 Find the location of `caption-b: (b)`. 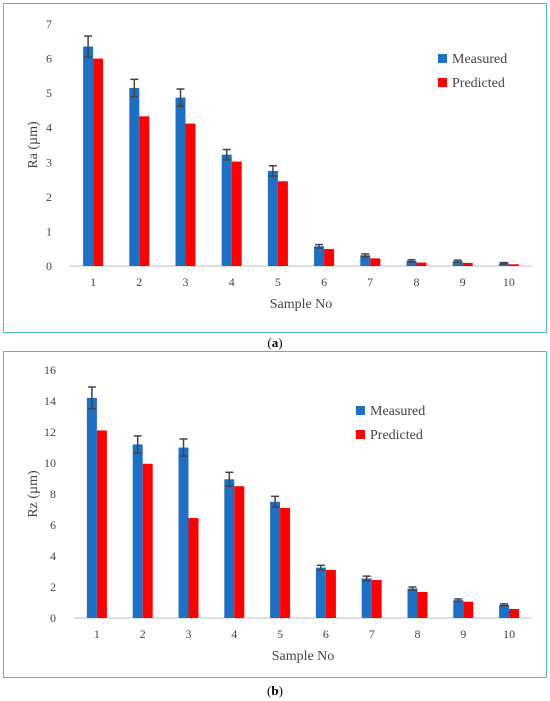

caption-b: (b) is located at coordinates (275, 690).